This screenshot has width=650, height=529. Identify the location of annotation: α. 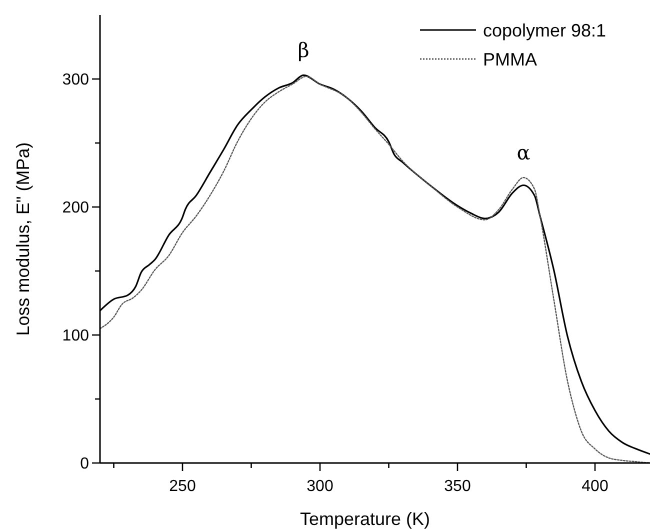
(523, 152).